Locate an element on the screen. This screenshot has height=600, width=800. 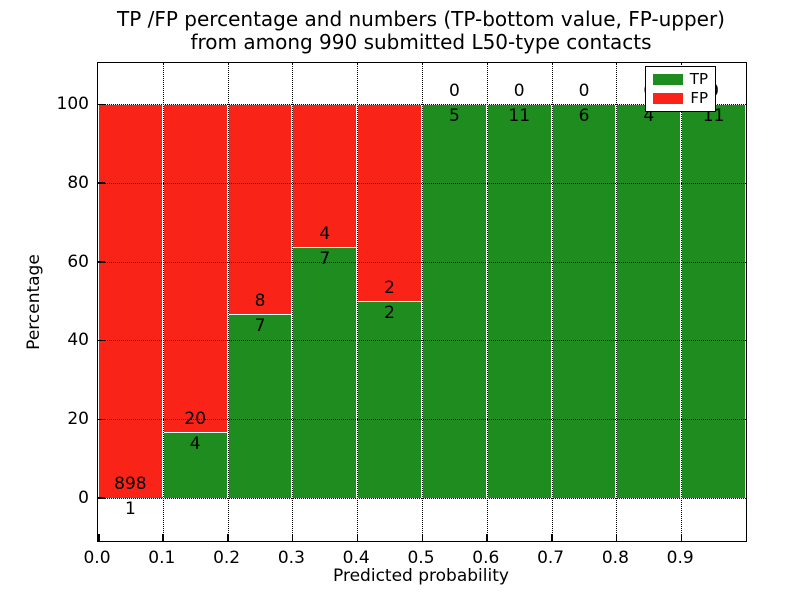
y-tick-label: 60 is located at coordinates (78, 261).